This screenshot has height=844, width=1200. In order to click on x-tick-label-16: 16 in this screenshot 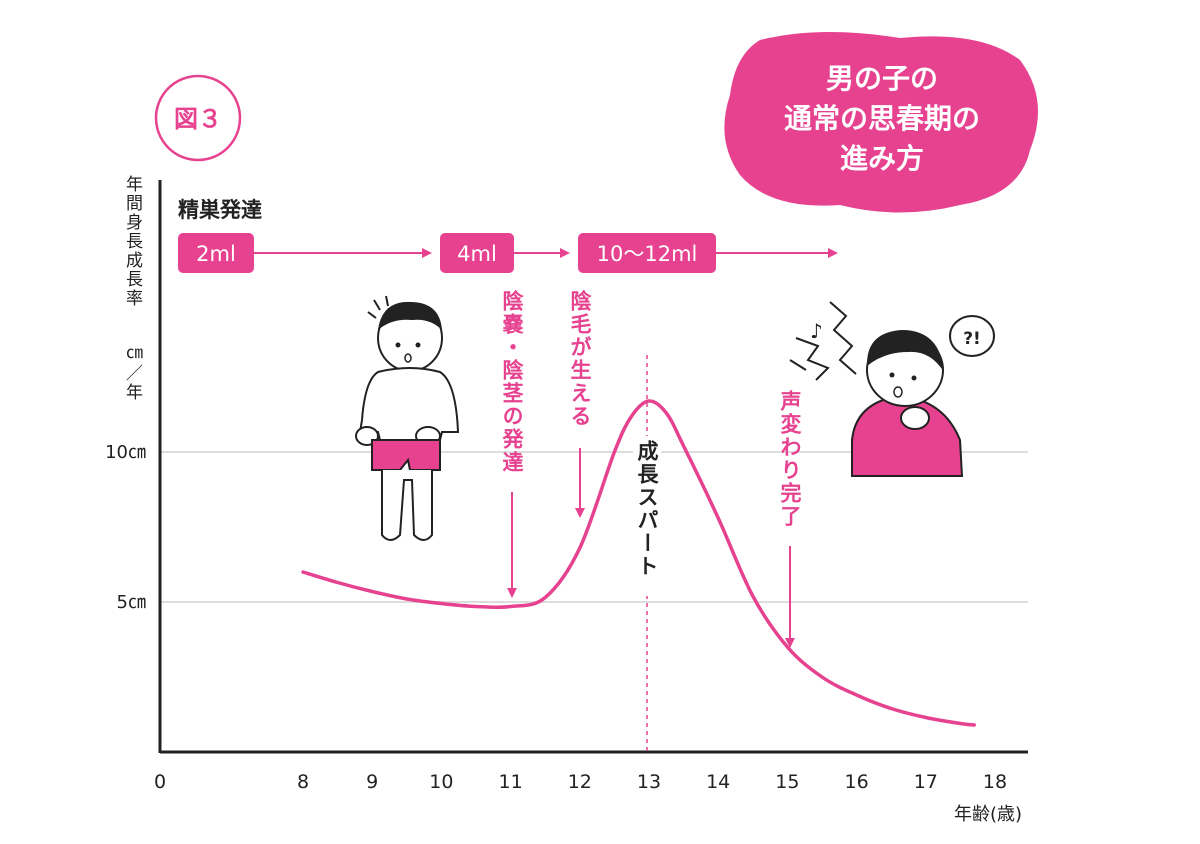, I will do `click(857, 782)`.